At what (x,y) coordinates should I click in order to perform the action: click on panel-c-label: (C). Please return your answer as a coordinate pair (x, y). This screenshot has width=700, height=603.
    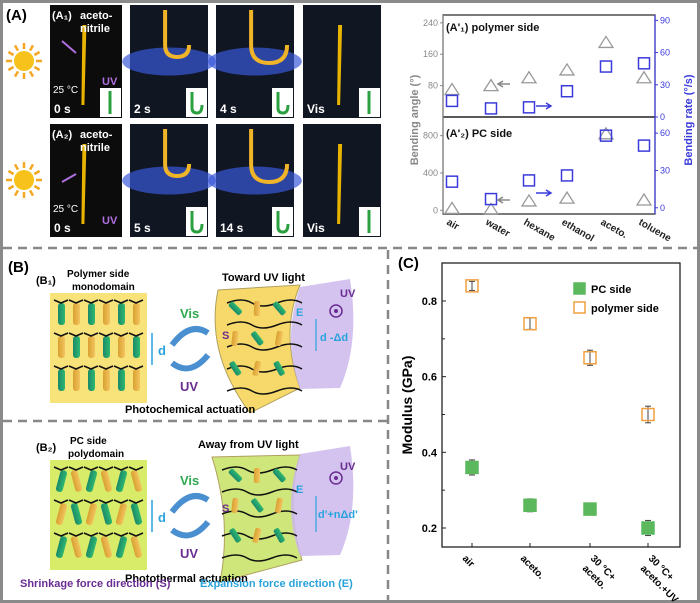
    Looking at the image, I should click on (408, 263).